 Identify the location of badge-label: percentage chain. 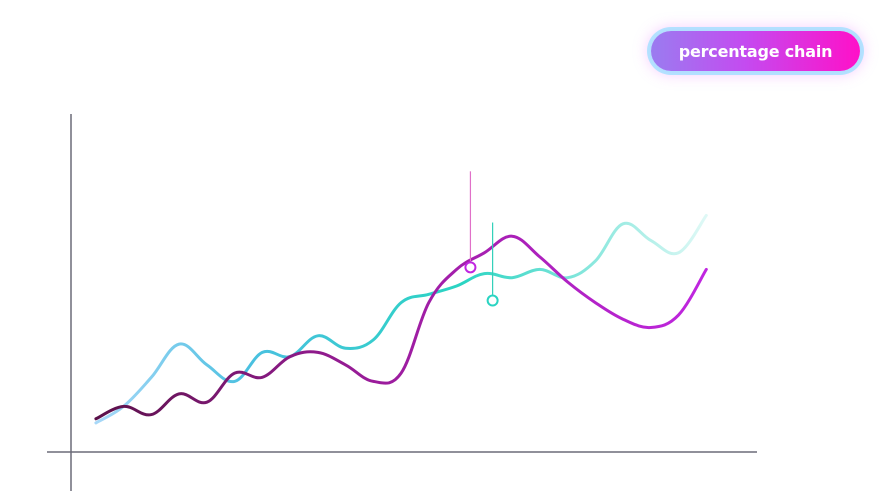
(755, 51).